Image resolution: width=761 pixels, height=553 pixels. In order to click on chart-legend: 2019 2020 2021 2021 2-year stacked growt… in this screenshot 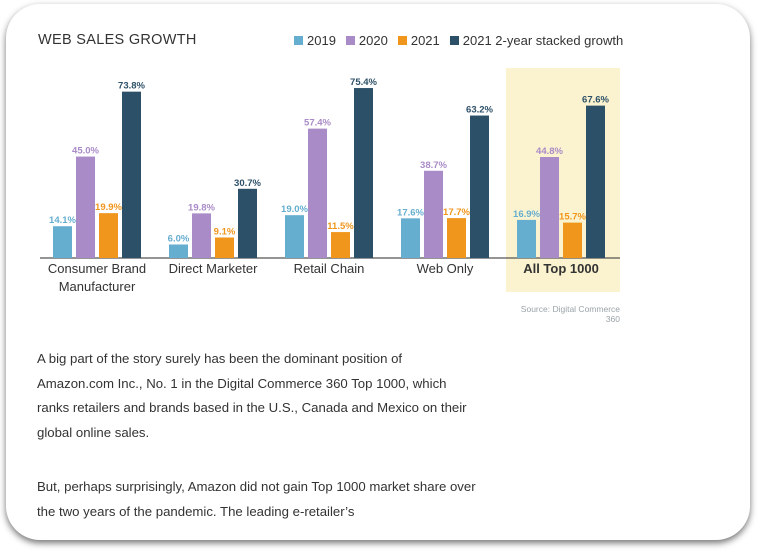, I will do `click(458, 40)`.